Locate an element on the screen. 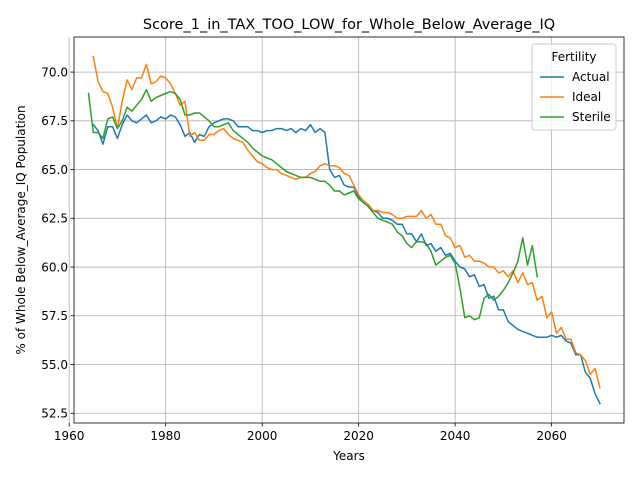 The image size is (640, 480). x-tick-label: 2000 is located at coordinates (262, 436).